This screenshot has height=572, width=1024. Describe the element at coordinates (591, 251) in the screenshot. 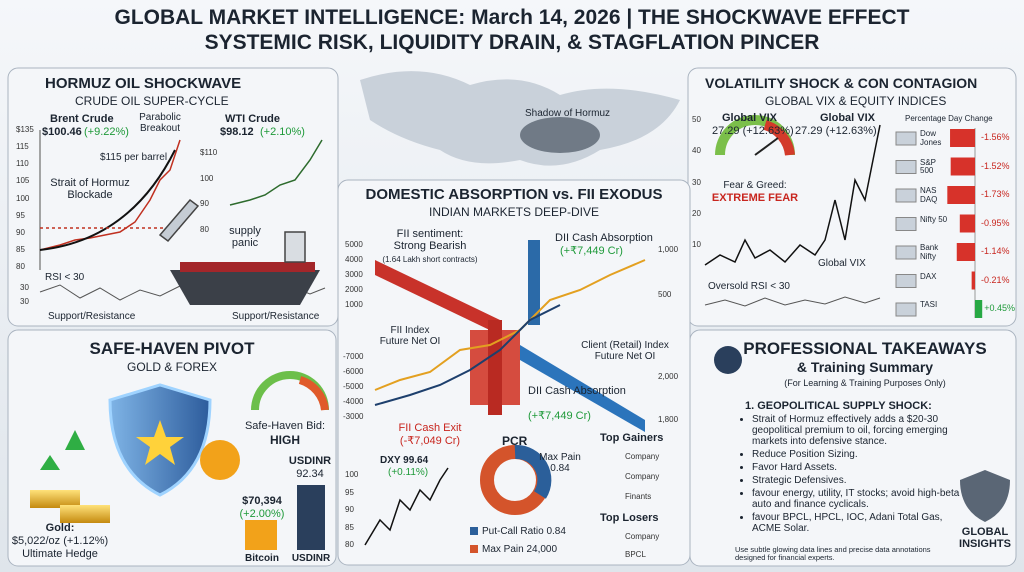

I see `dii-value: (+₹7,449 Cr)` at that location.